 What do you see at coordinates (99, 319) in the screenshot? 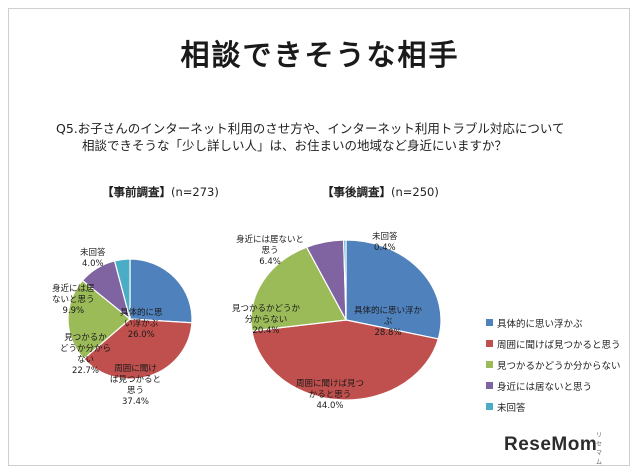
I see `pre-slice-unsure` at bounding box center [99, 319].